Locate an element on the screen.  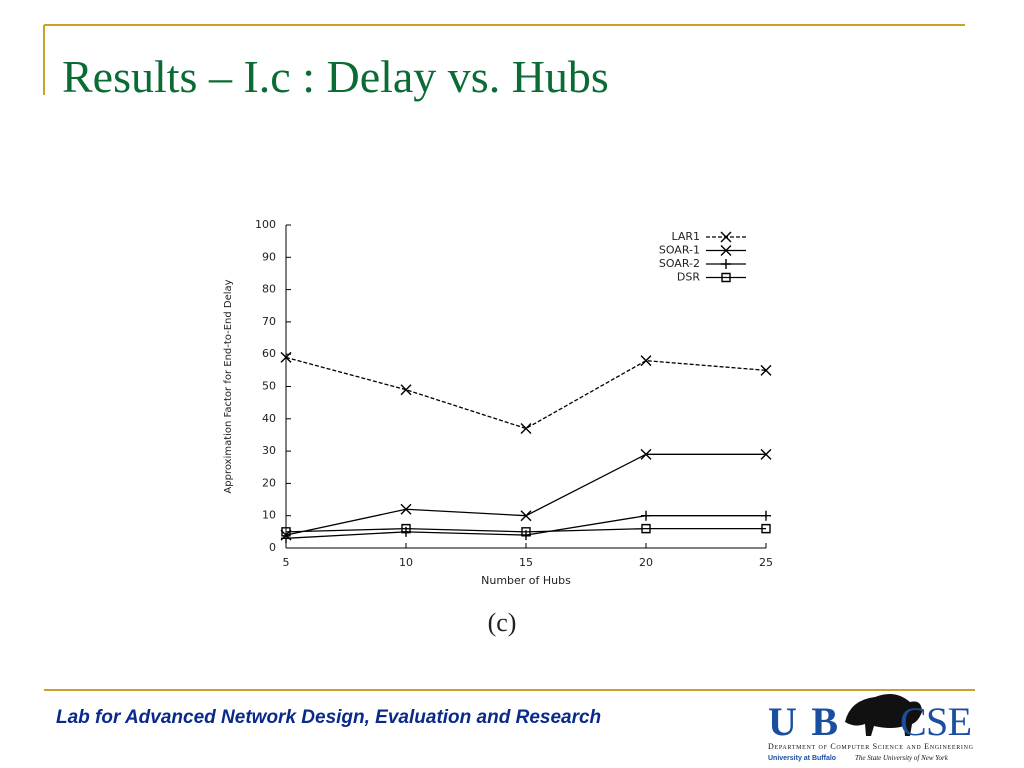
x-tick-label: 5 is located at coordinates (286, 562).